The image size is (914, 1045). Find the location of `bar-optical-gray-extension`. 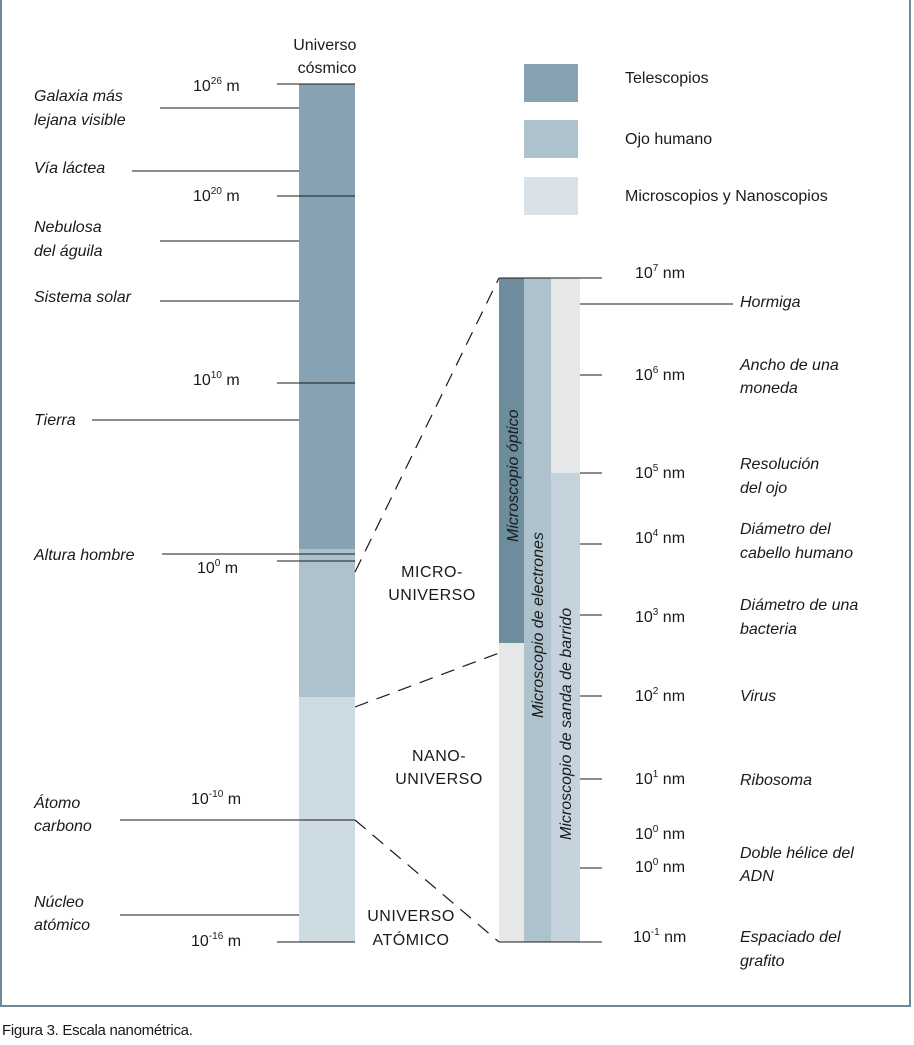

bar-optical-gray-extension is located at coordinates (511, 792).